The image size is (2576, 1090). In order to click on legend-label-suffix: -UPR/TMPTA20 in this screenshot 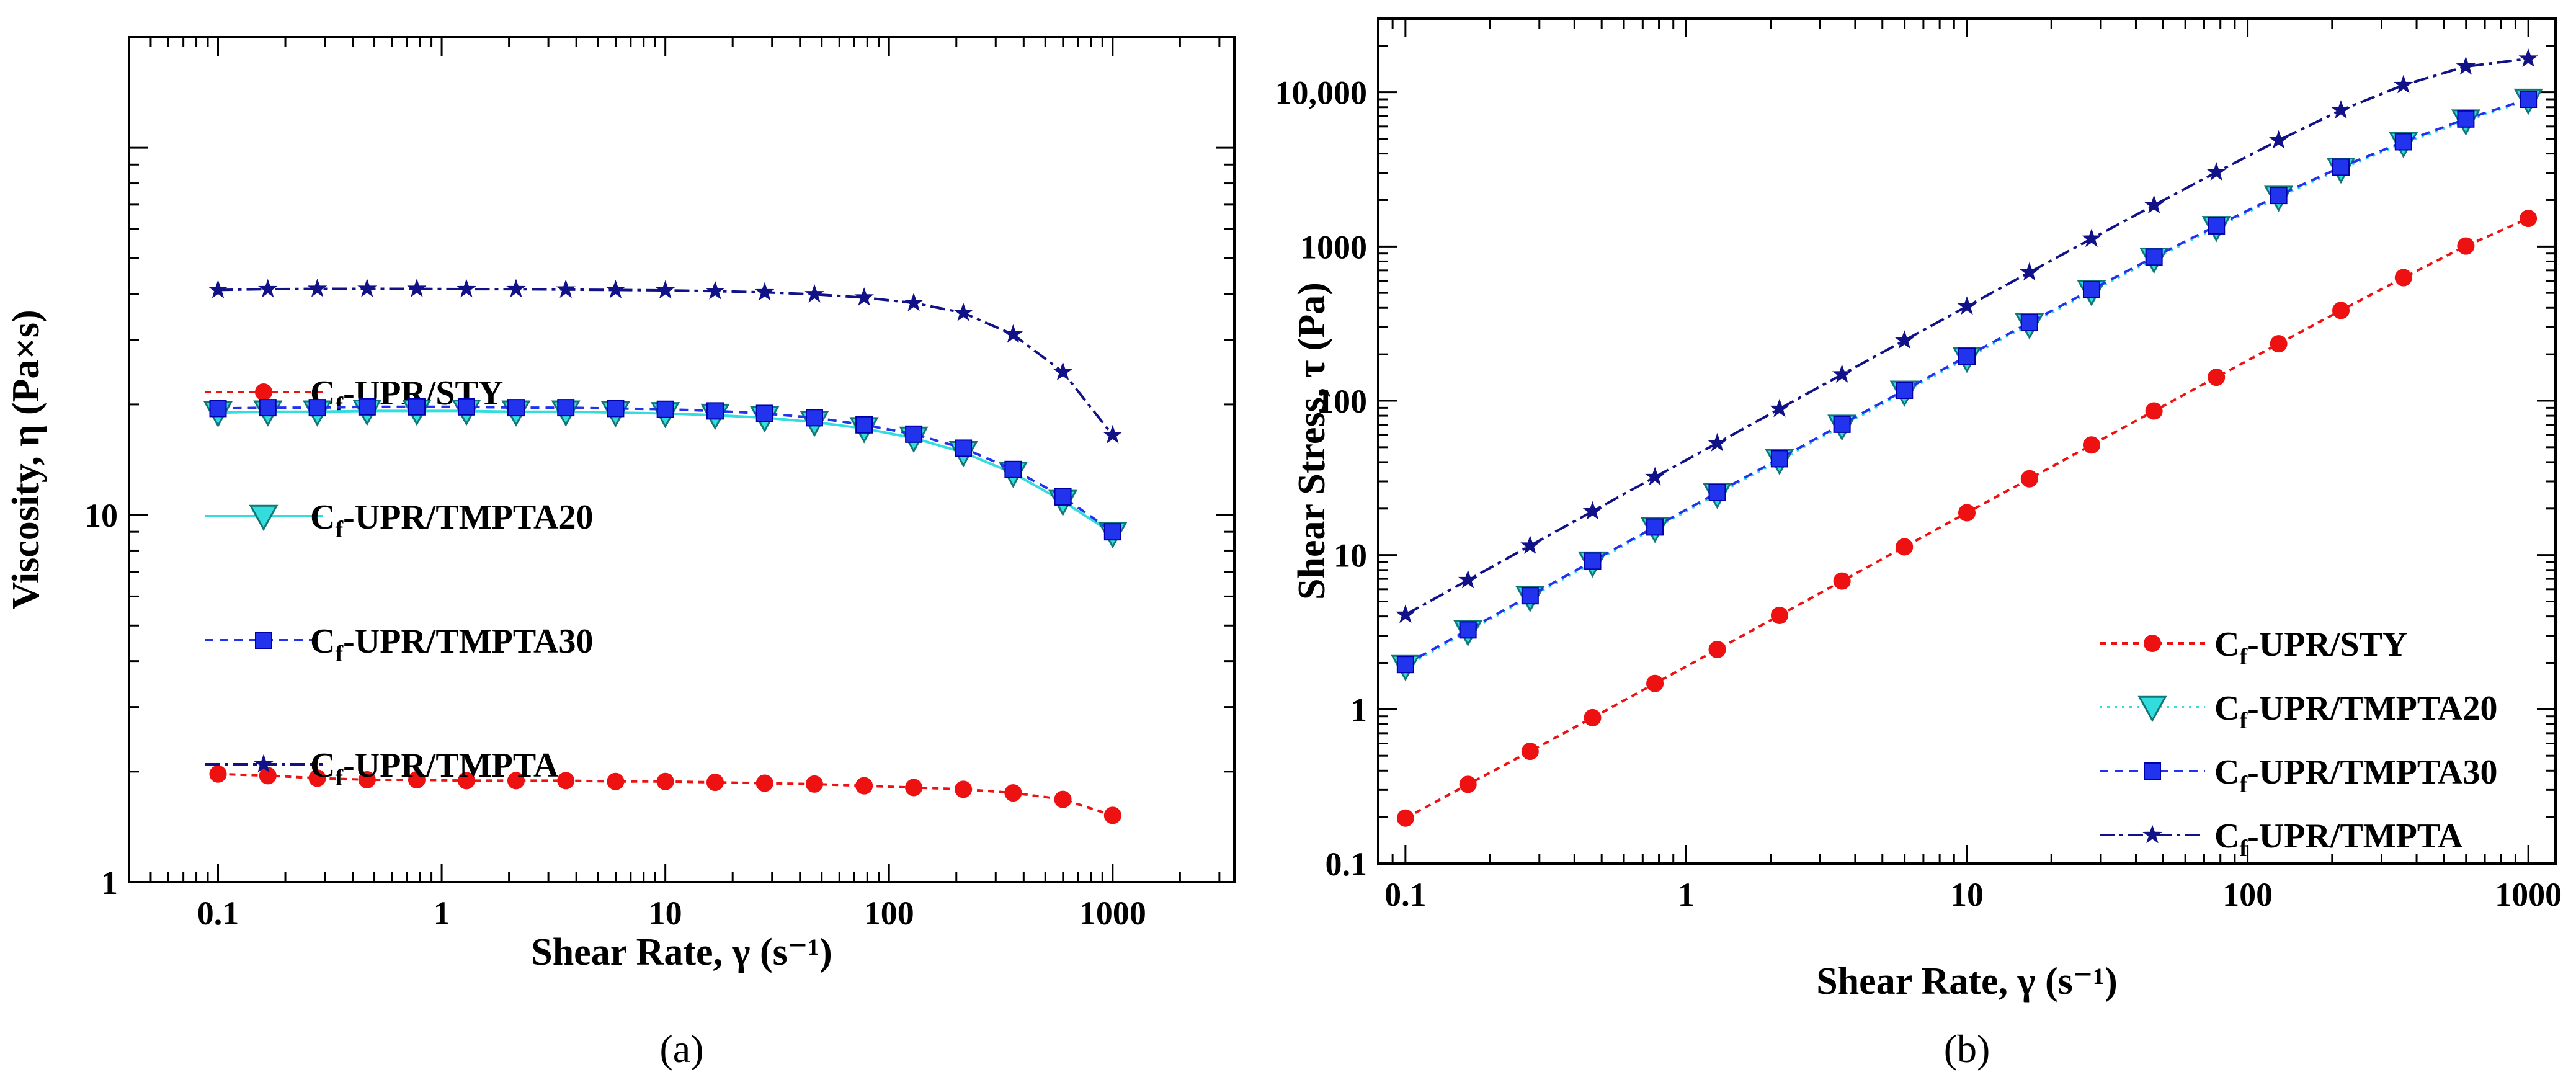, I will do `click(2372, 708)`.